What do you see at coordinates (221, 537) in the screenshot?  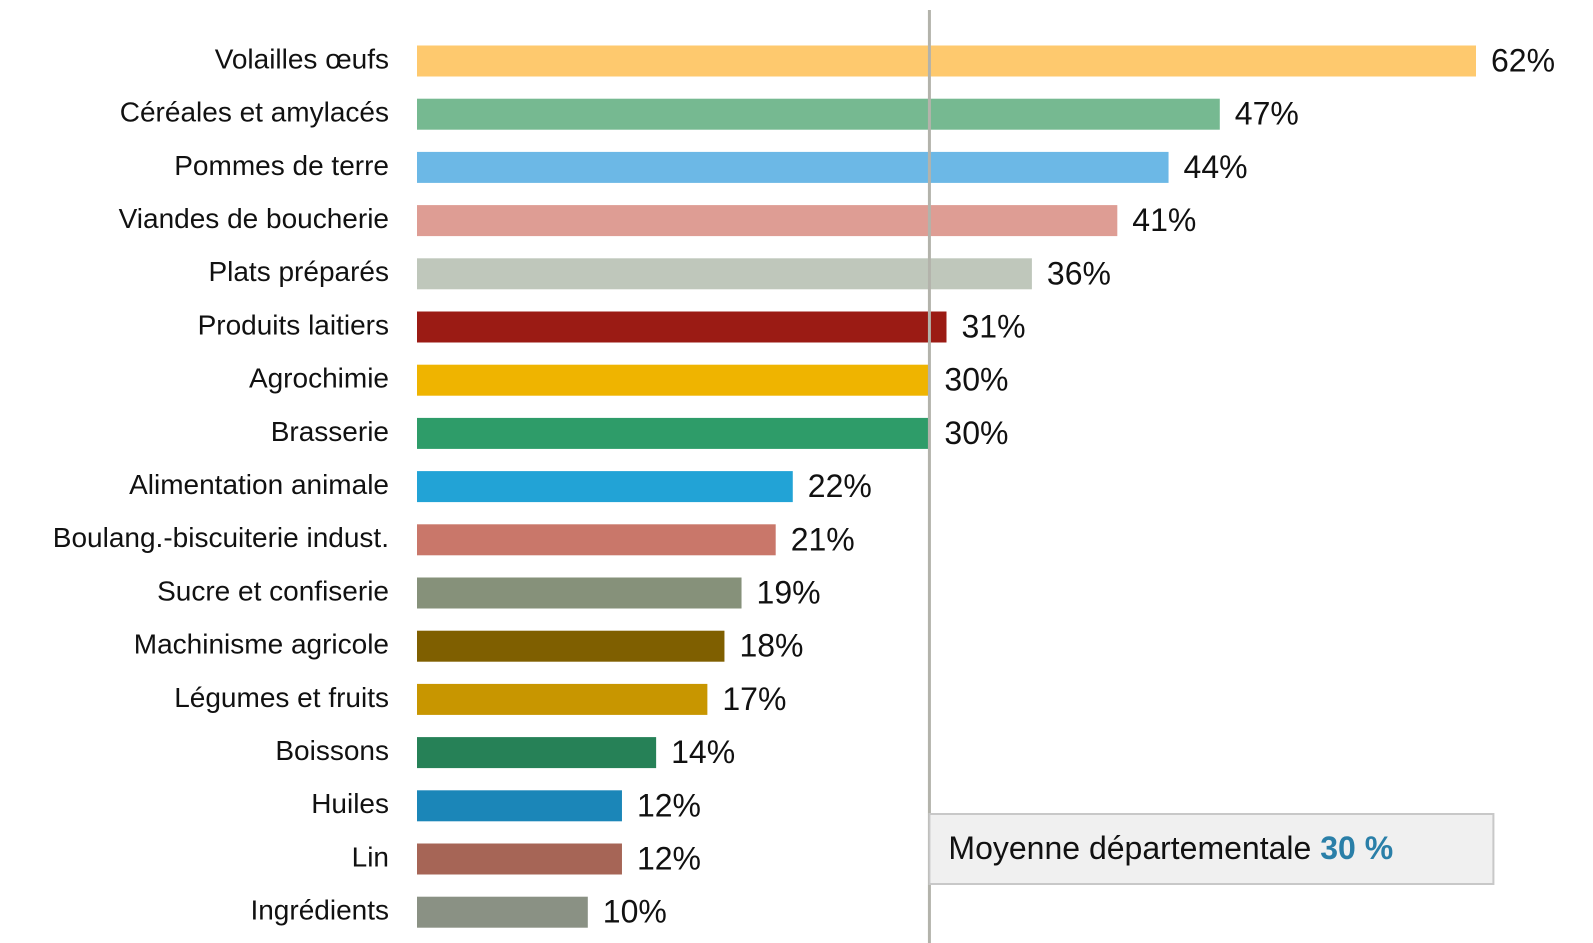 I see `category-label: Boulang.-biscuiterie indust.` at bounding box center [221, 537].